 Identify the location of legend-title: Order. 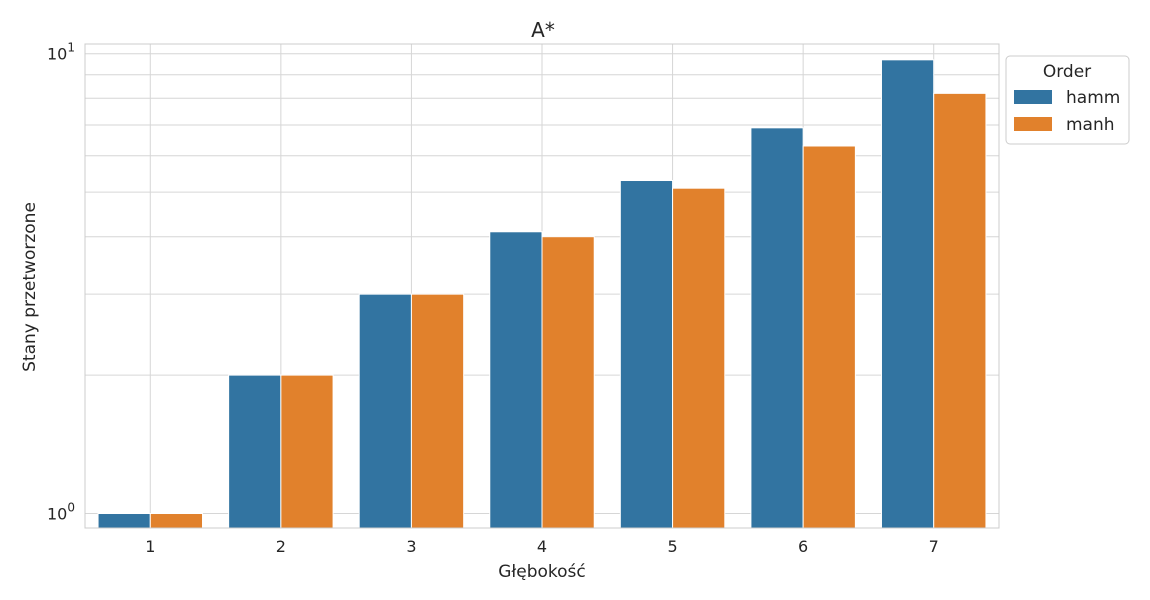
(1067, 72).